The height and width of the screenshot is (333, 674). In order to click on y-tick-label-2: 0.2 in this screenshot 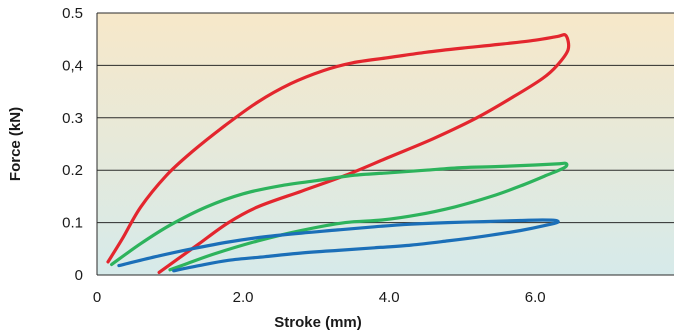, I will do `click(72, 170)`.